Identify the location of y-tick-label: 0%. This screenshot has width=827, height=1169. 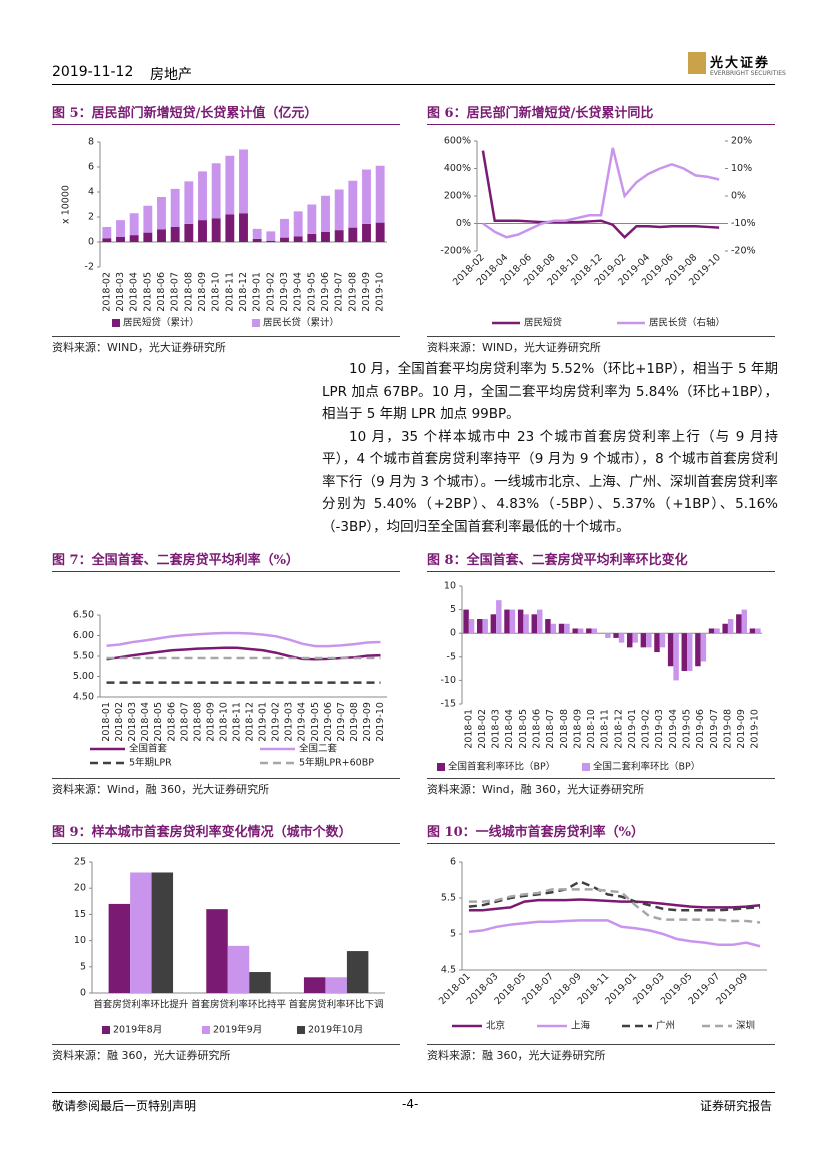
(738, 196).